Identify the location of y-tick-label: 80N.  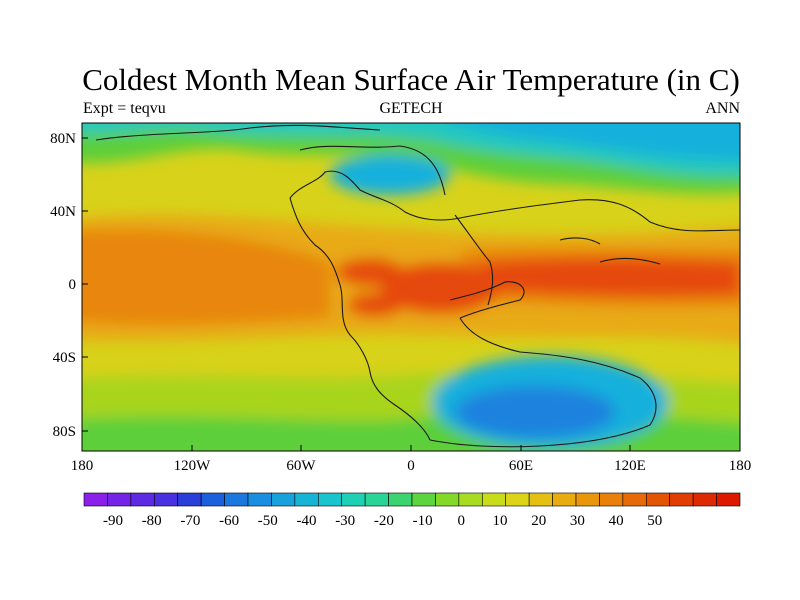
(63, 139).